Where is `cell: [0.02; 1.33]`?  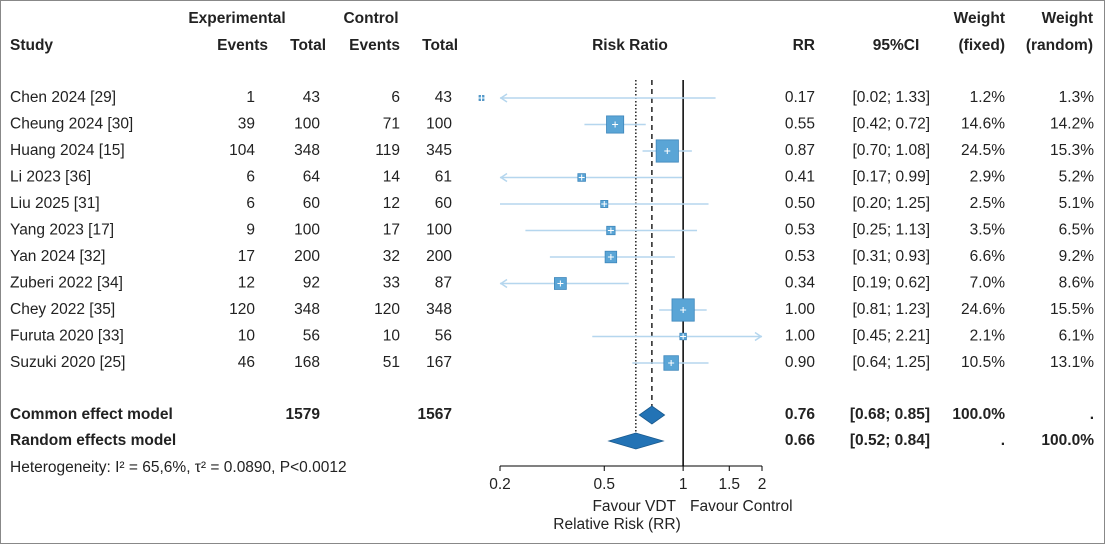 cell: [0.02; 1.33] is located at coordinates (891, 97).